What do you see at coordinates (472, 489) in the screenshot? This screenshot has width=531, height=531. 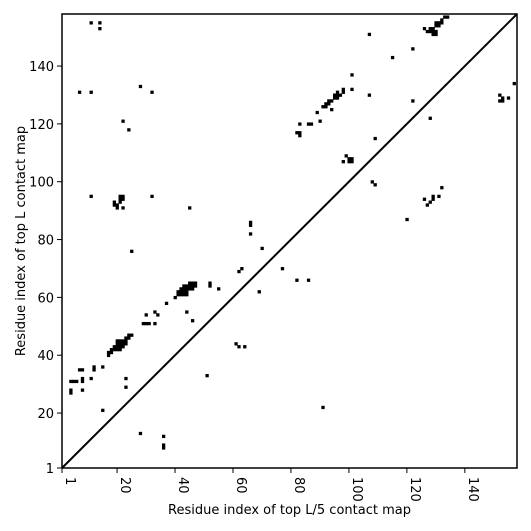 I see `x-tick-label: 140` at bounding box center [472, 489].